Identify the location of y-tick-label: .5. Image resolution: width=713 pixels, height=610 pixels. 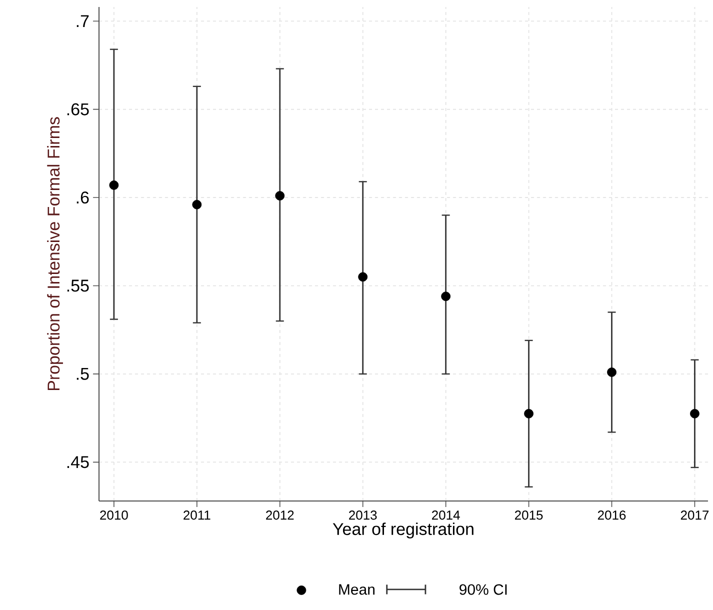
(82, 374).